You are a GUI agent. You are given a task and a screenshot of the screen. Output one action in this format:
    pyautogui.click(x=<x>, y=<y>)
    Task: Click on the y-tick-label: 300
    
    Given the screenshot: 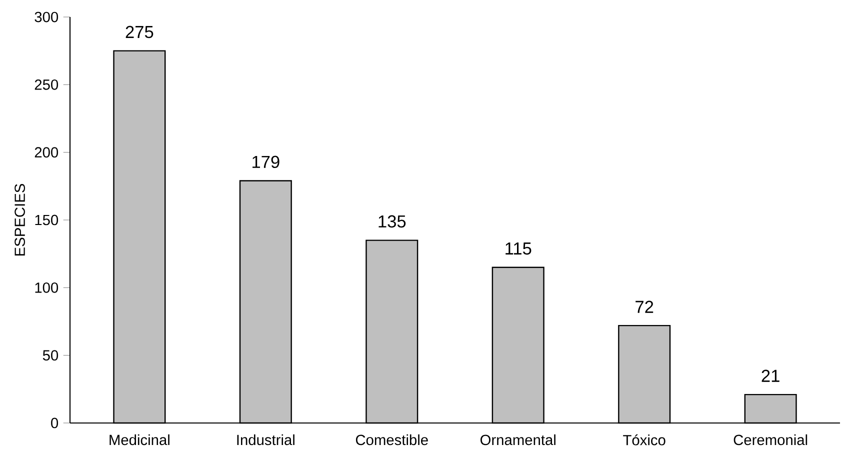 What is the action you would take?
    pyautogui.click(x=46, y=17)
    